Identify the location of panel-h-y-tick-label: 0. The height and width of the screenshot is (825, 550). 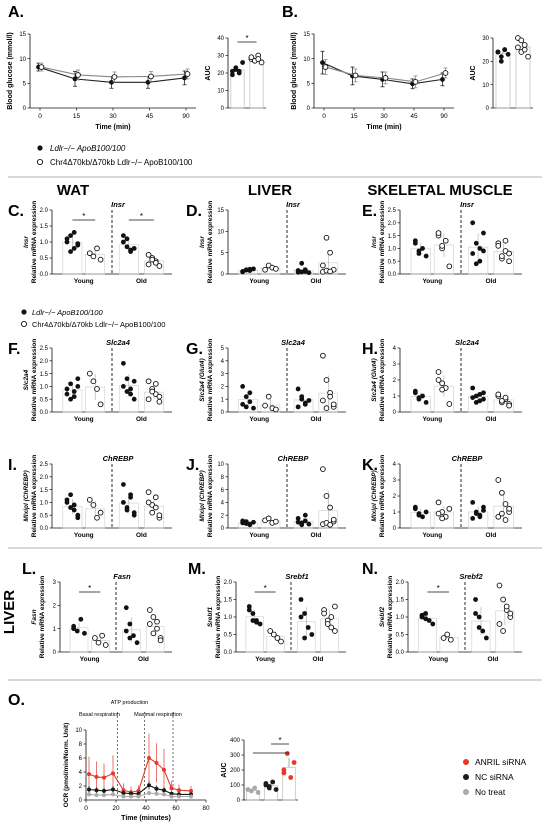
(395, 413).